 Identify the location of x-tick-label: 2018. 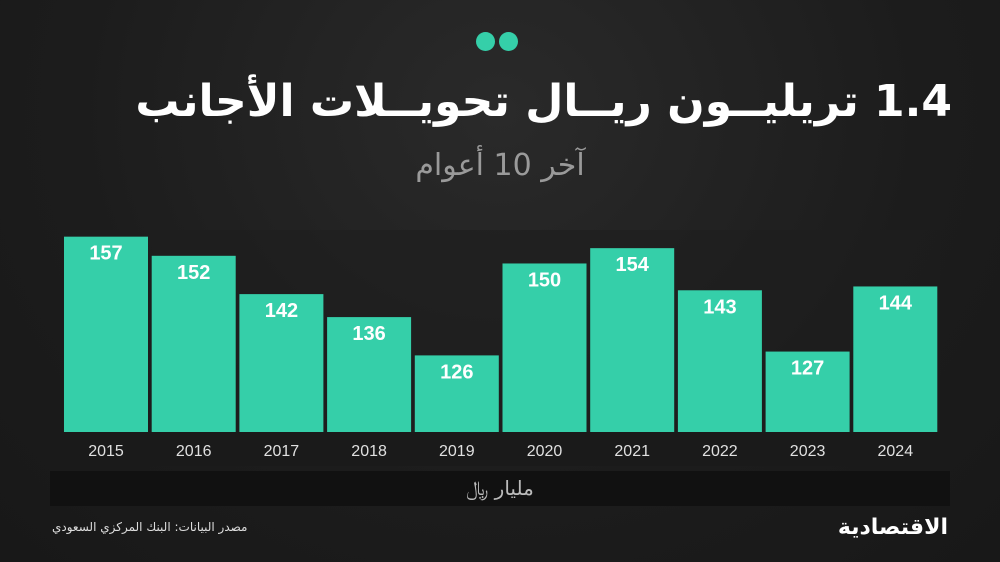
(369, 451).